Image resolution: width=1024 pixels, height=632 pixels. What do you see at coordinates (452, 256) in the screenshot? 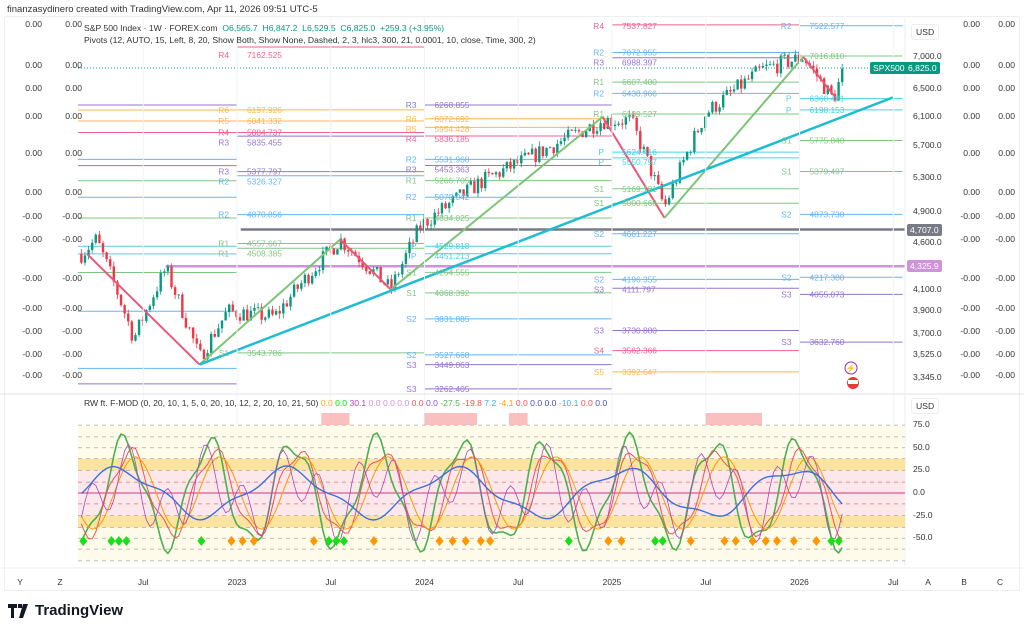
I see `pivot-value: 4451.213` at bounding box center [452, 256].